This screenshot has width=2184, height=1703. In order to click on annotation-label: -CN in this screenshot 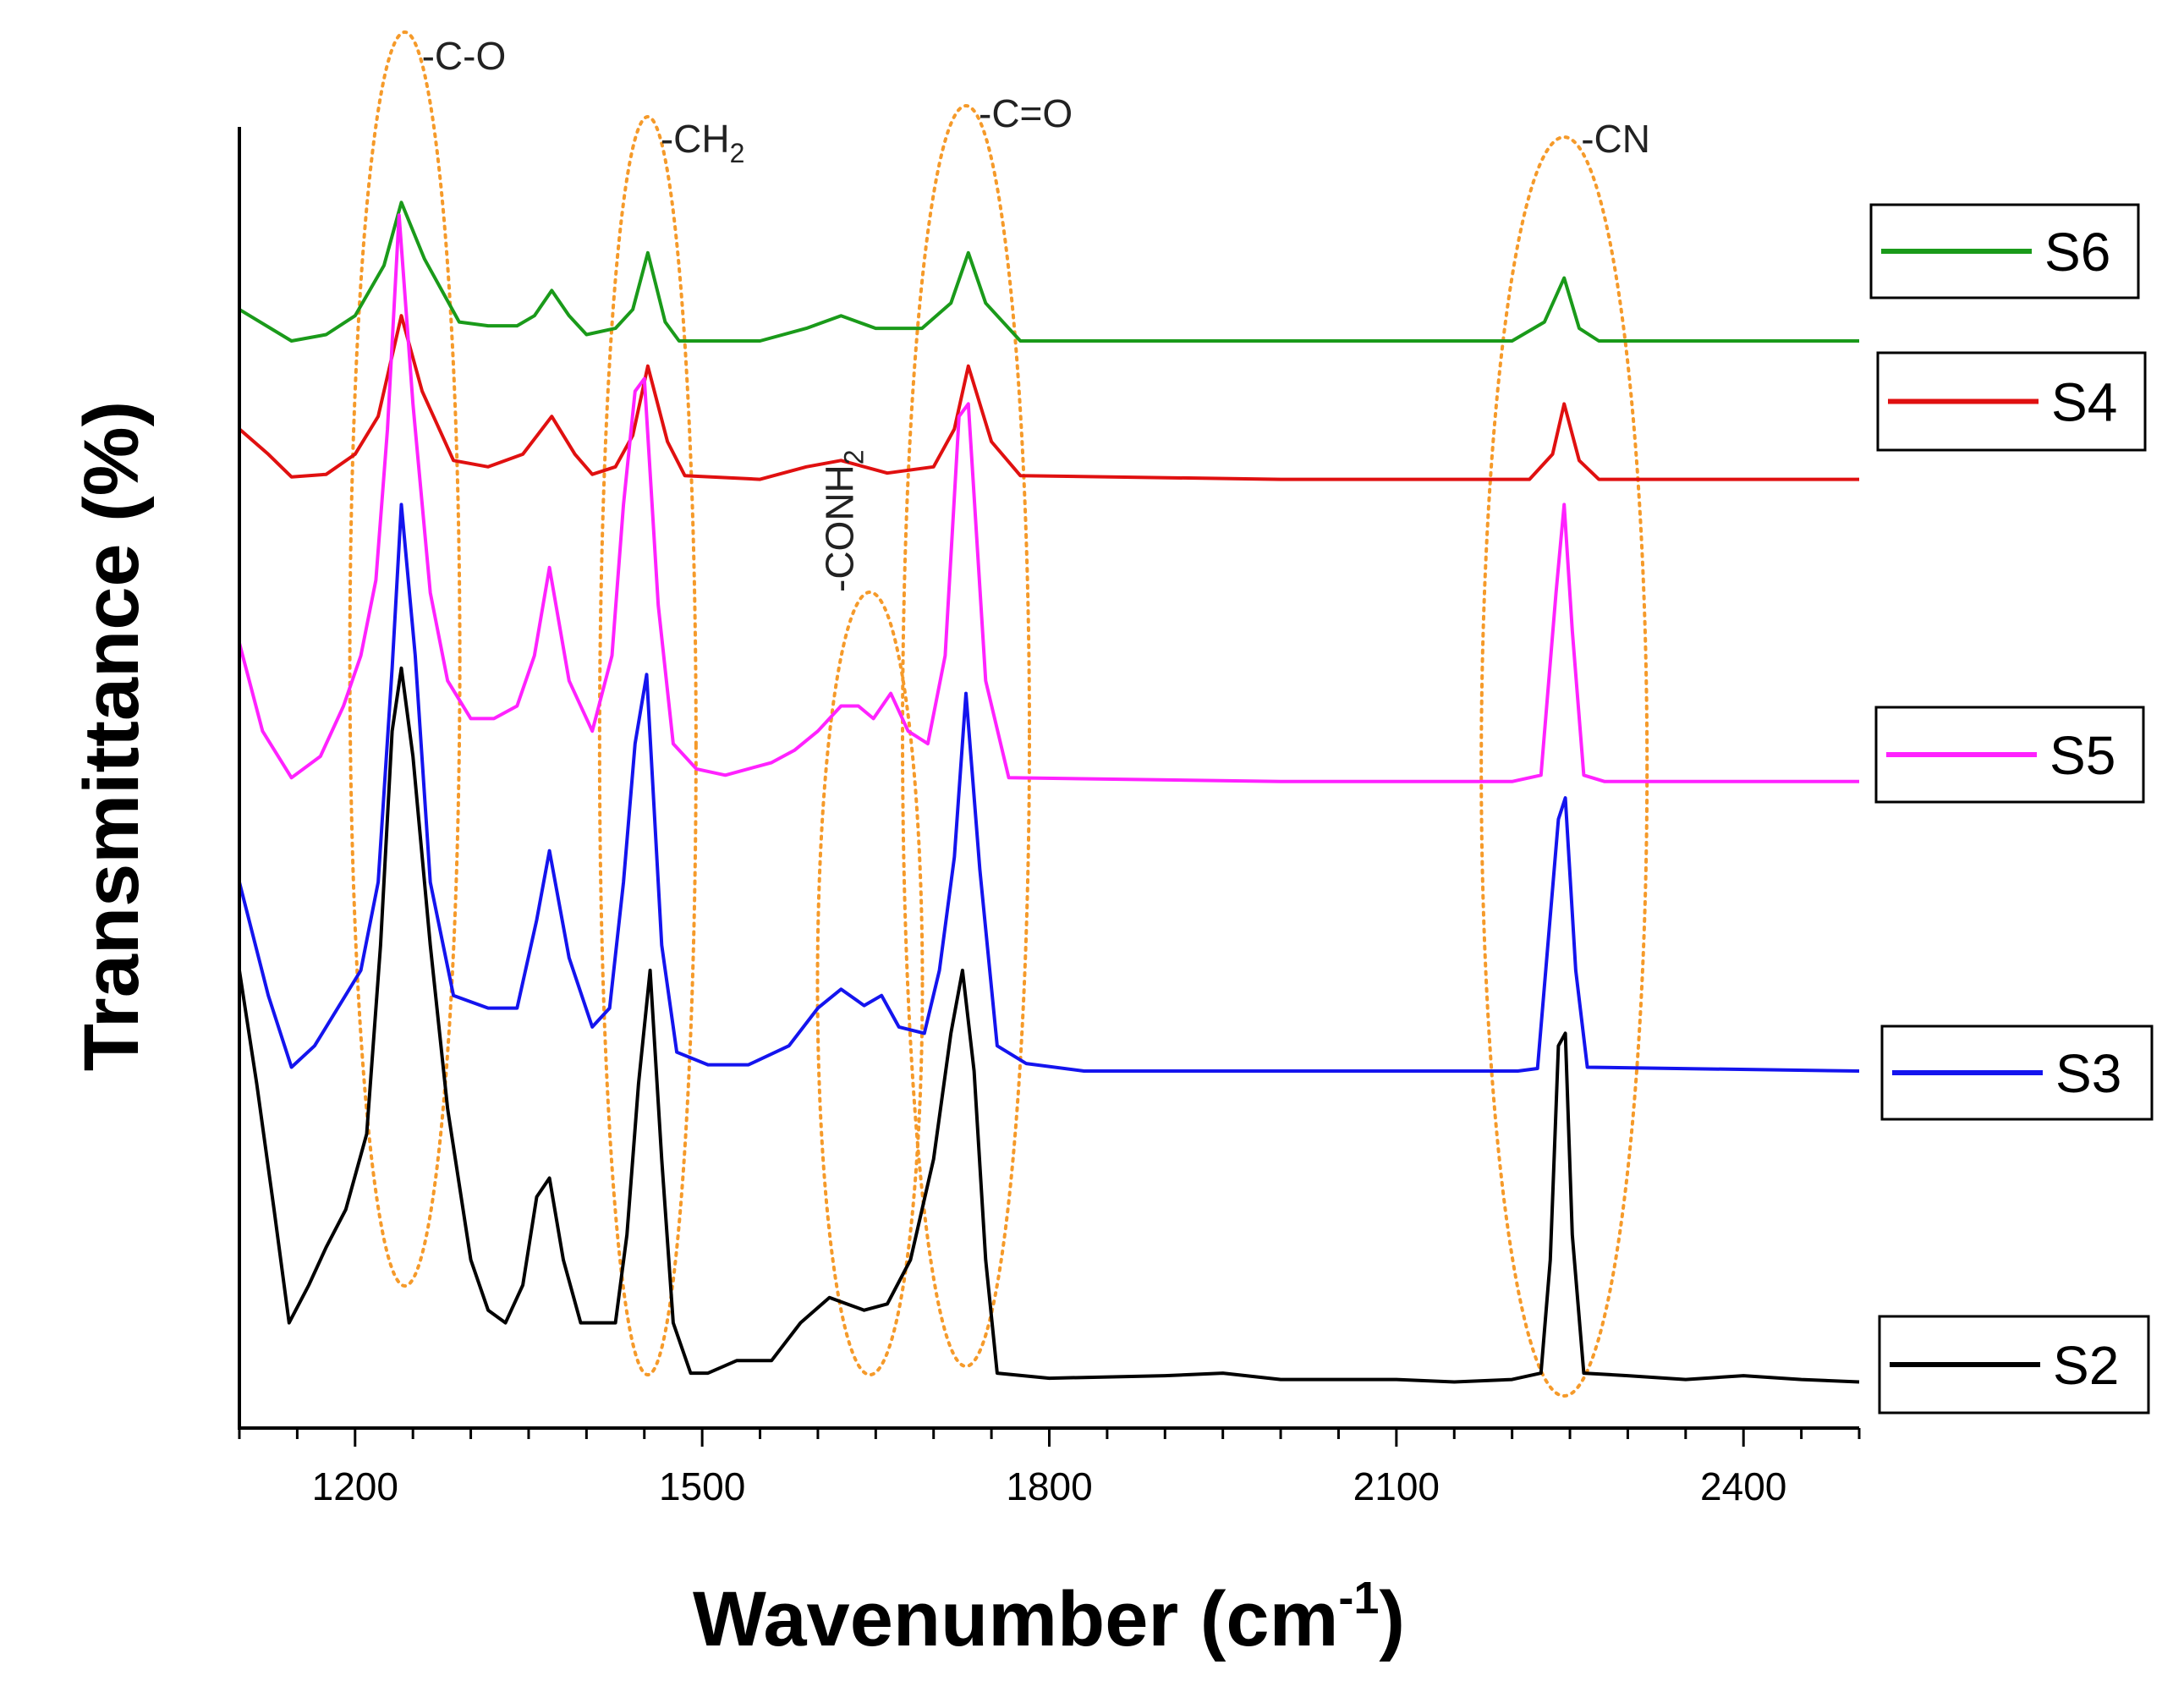, I will do `click(1616, 139)`.